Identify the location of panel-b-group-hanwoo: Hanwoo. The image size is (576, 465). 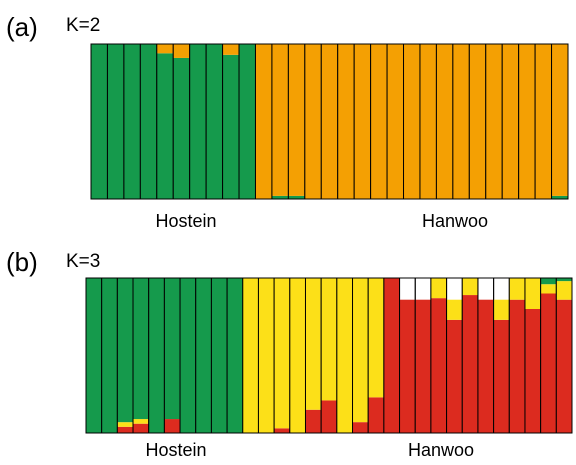
(441, 450).